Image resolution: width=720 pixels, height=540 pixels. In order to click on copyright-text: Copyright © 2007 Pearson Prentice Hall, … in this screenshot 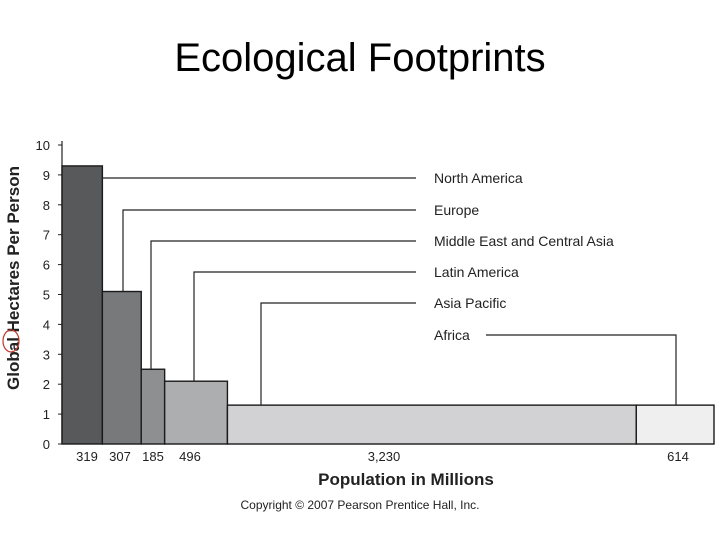, I will do `click(360, 505)`.